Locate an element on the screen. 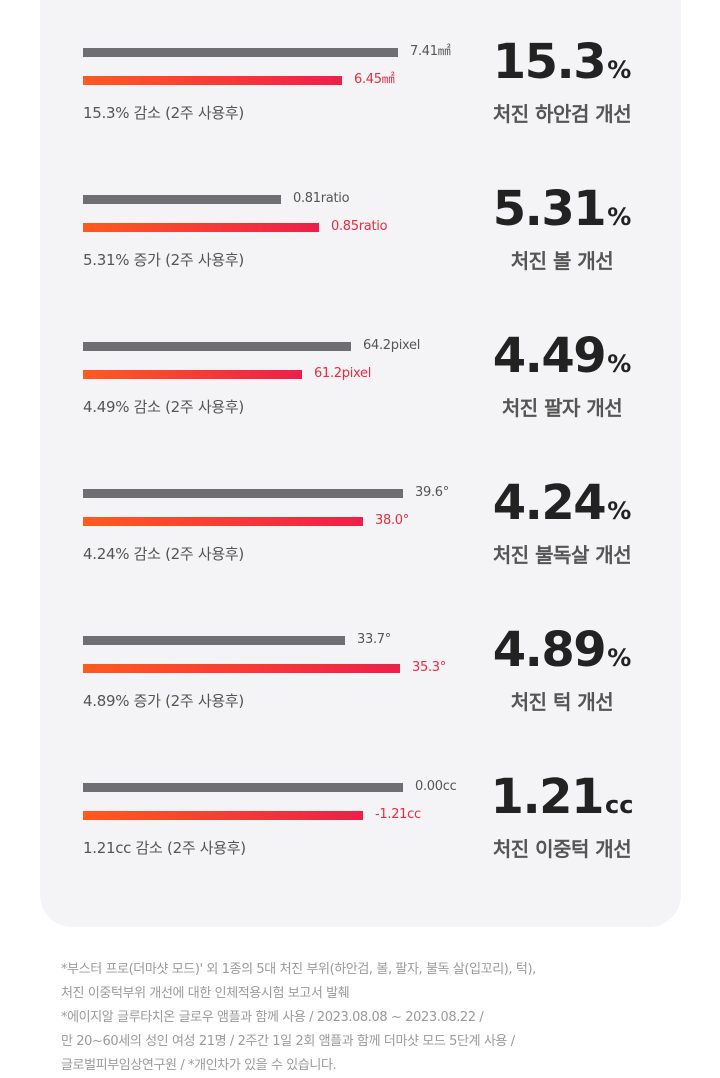 Image resolution: width=720 pixels, height=1078 pixels. result-row: 33.7° 35.3° 4.89% 증가 (2주 사용후) 4.89% 처진 턱 개선 is located at coordinates (360, 657).